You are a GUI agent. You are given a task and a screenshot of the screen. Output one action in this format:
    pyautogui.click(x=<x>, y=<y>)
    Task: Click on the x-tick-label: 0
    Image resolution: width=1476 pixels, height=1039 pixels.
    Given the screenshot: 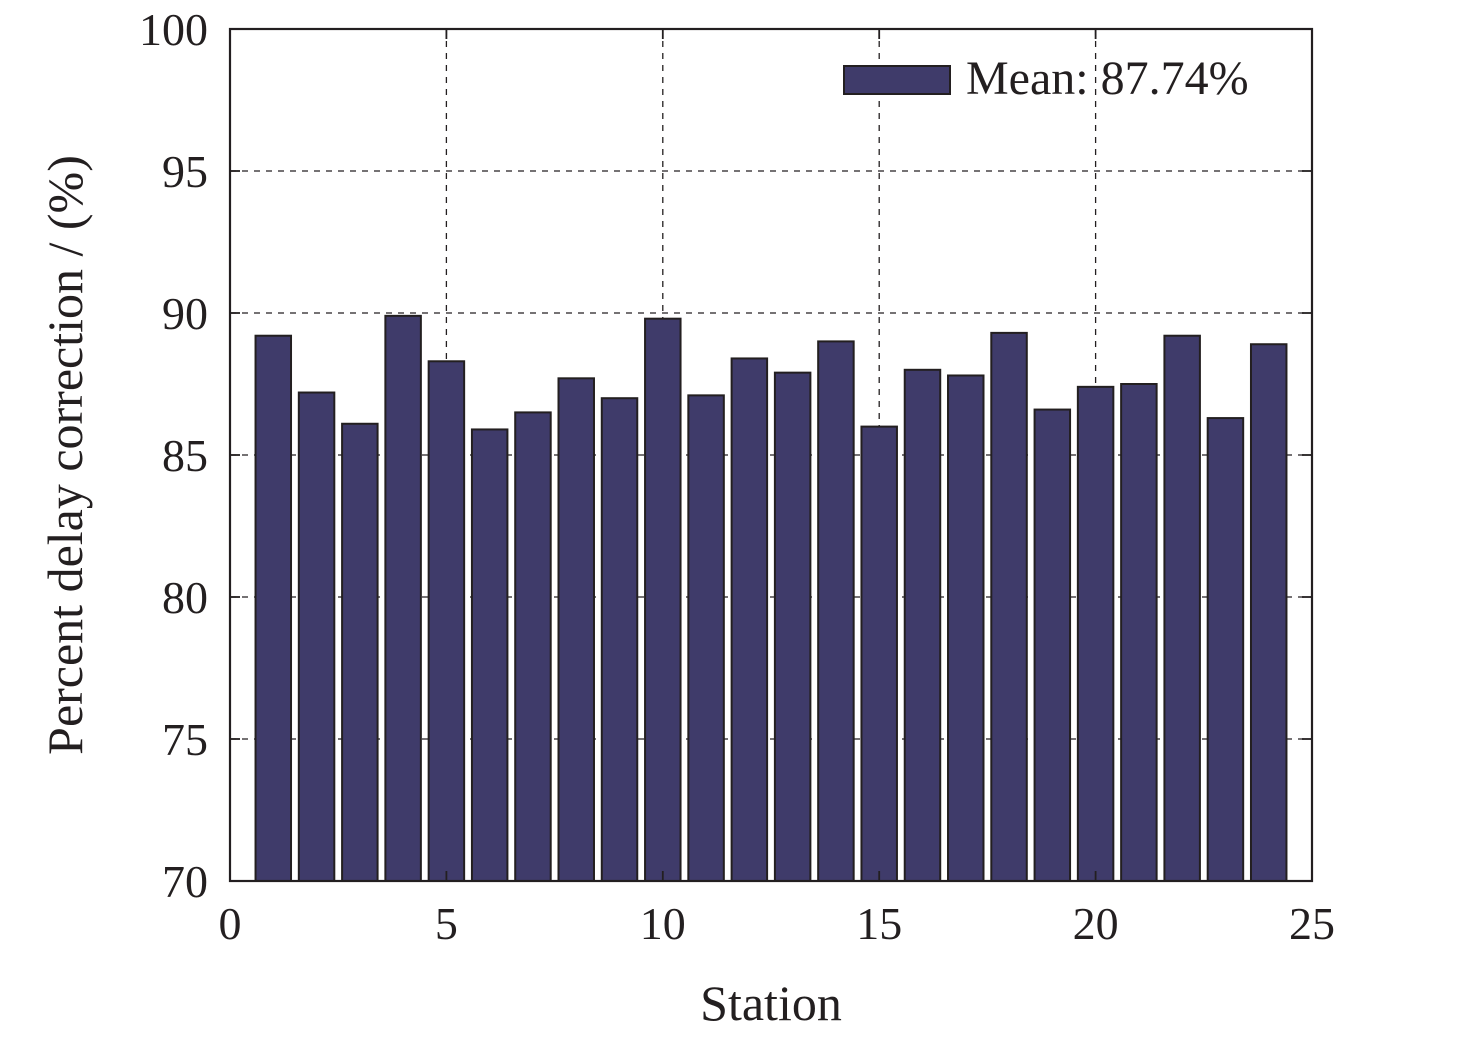 What is the action you would take?
    pyautogui.click(x=230, y=923)
    